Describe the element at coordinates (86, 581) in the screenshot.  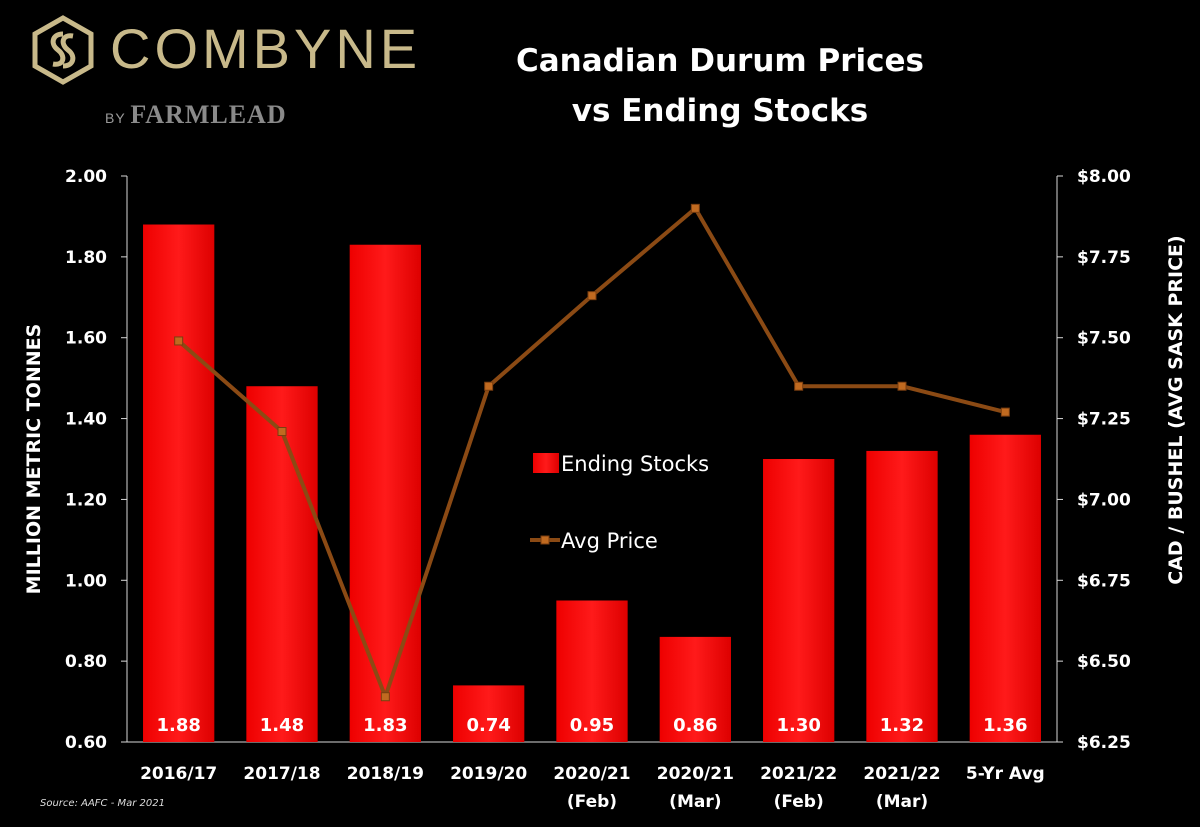
I see `left-tick-label: 1.00` at that location.